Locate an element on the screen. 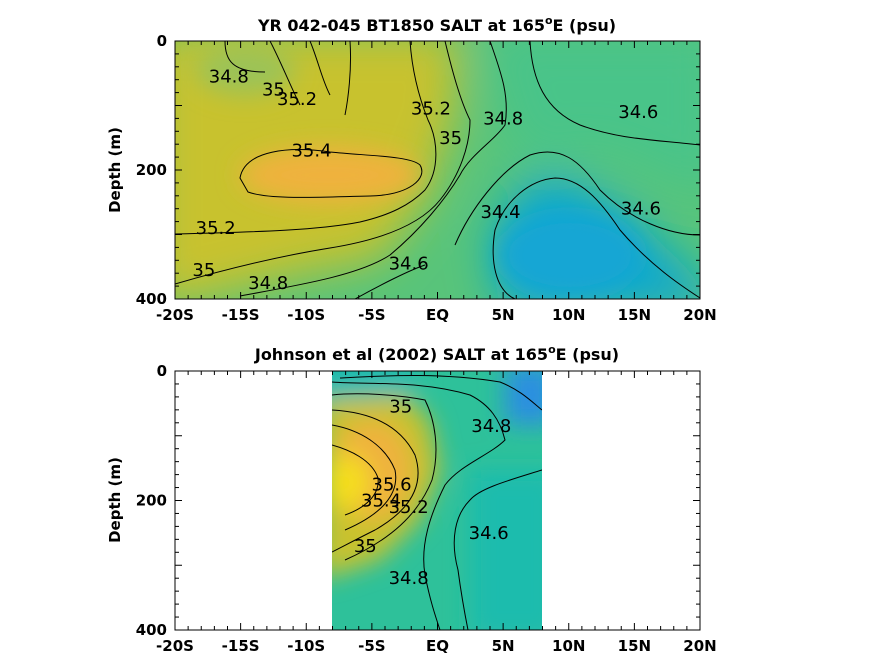 This screenshot has width=875, height=656. contour-34.4 is located at coordinates (596, 238).